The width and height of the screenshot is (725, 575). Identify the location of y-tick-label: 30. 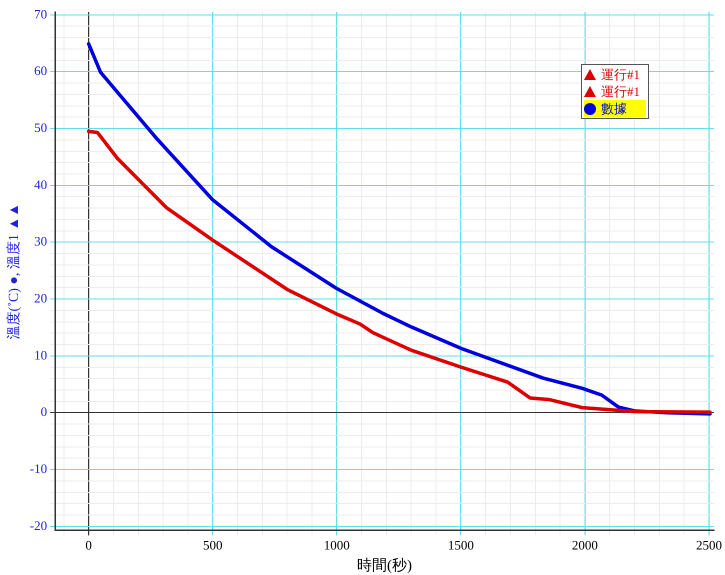
(41, 241).